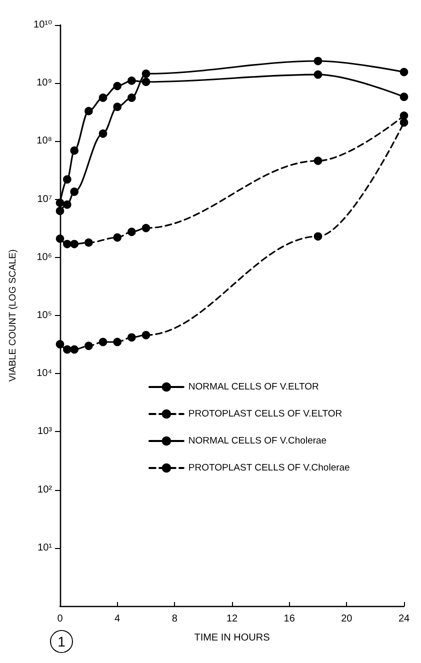  What do you see at coordinates (44, 315) in the screenshot?
I see `y-tick-label: 10⁵` at bounding box center [44, 315].